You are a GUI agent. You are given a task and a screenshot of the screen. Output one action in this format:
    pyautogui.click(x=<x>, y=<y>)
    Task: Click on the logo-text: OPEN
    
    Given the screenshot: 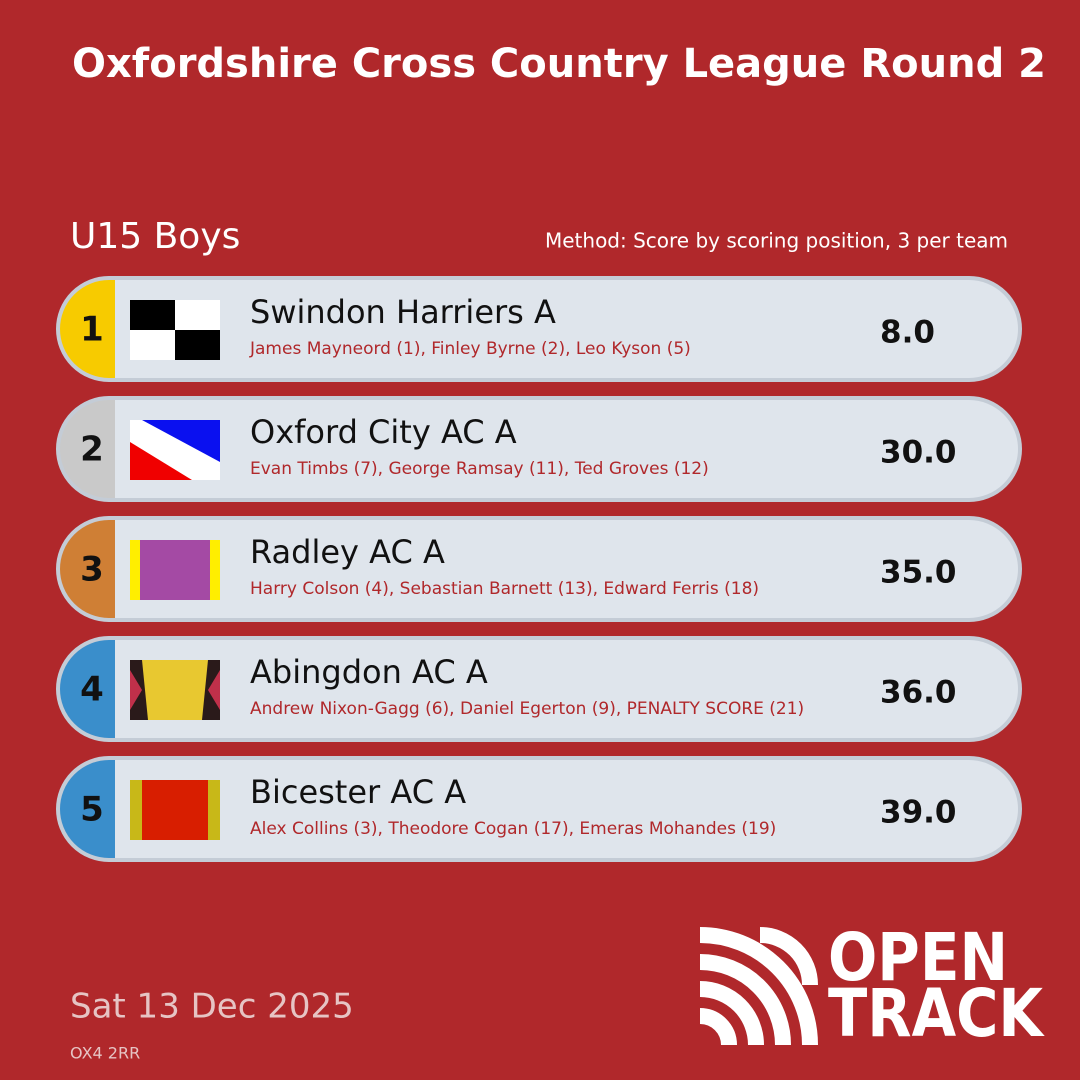 What is the action you would take?
    pyautogui.click(x=918, y=957)
    